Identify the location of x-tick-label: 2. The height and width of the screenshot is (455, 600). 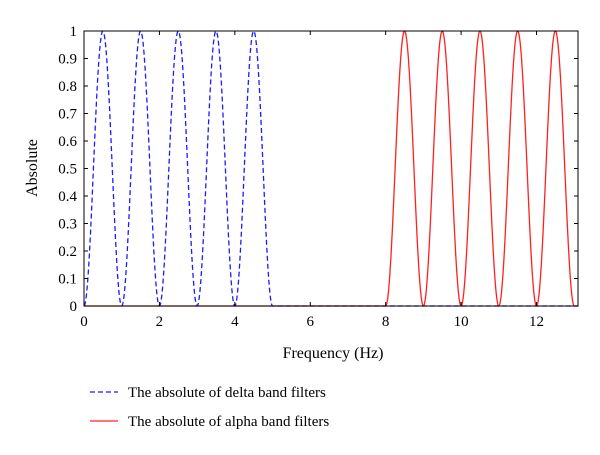
(160, 322).